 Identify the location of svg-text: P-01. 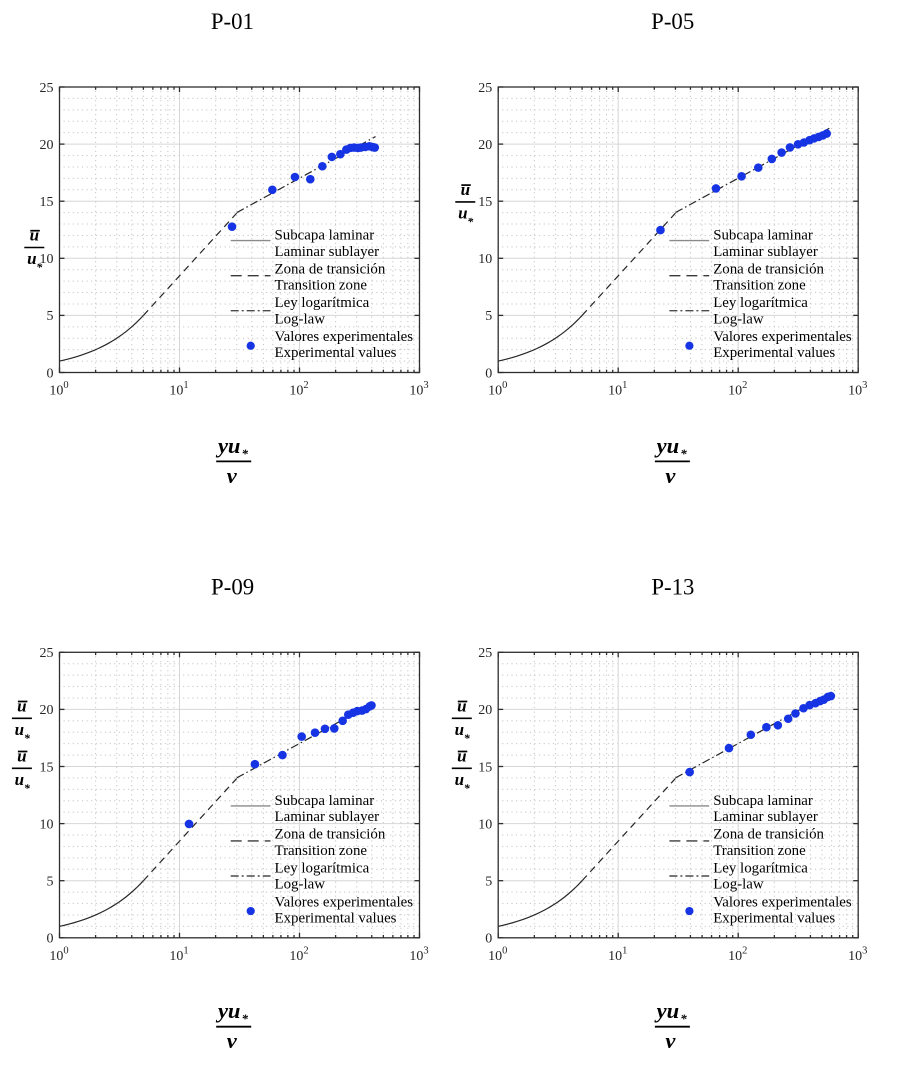
(232, 21).